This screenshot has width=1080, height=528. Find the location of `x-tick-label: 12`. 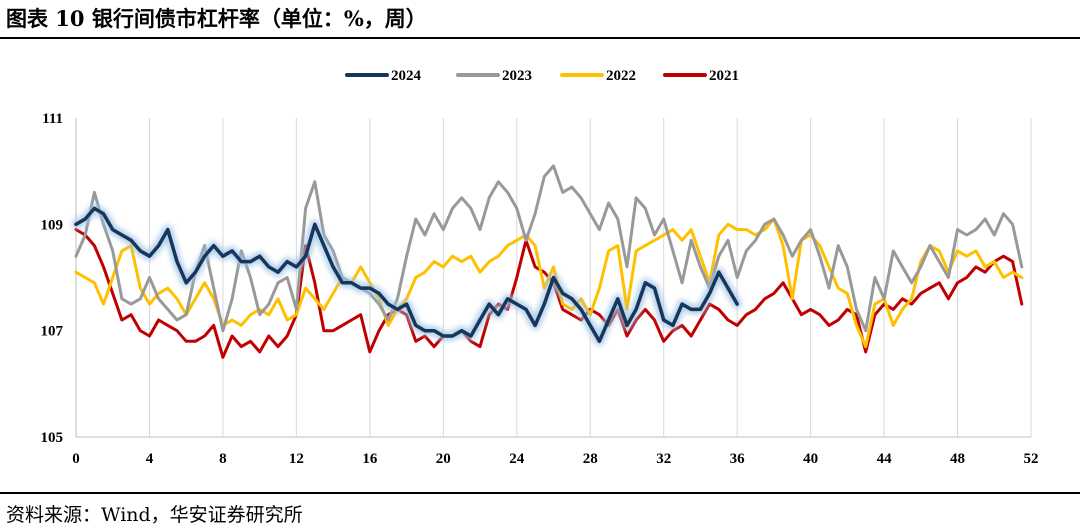

x-tick-label: 12 is located at coordinates (296, 459).